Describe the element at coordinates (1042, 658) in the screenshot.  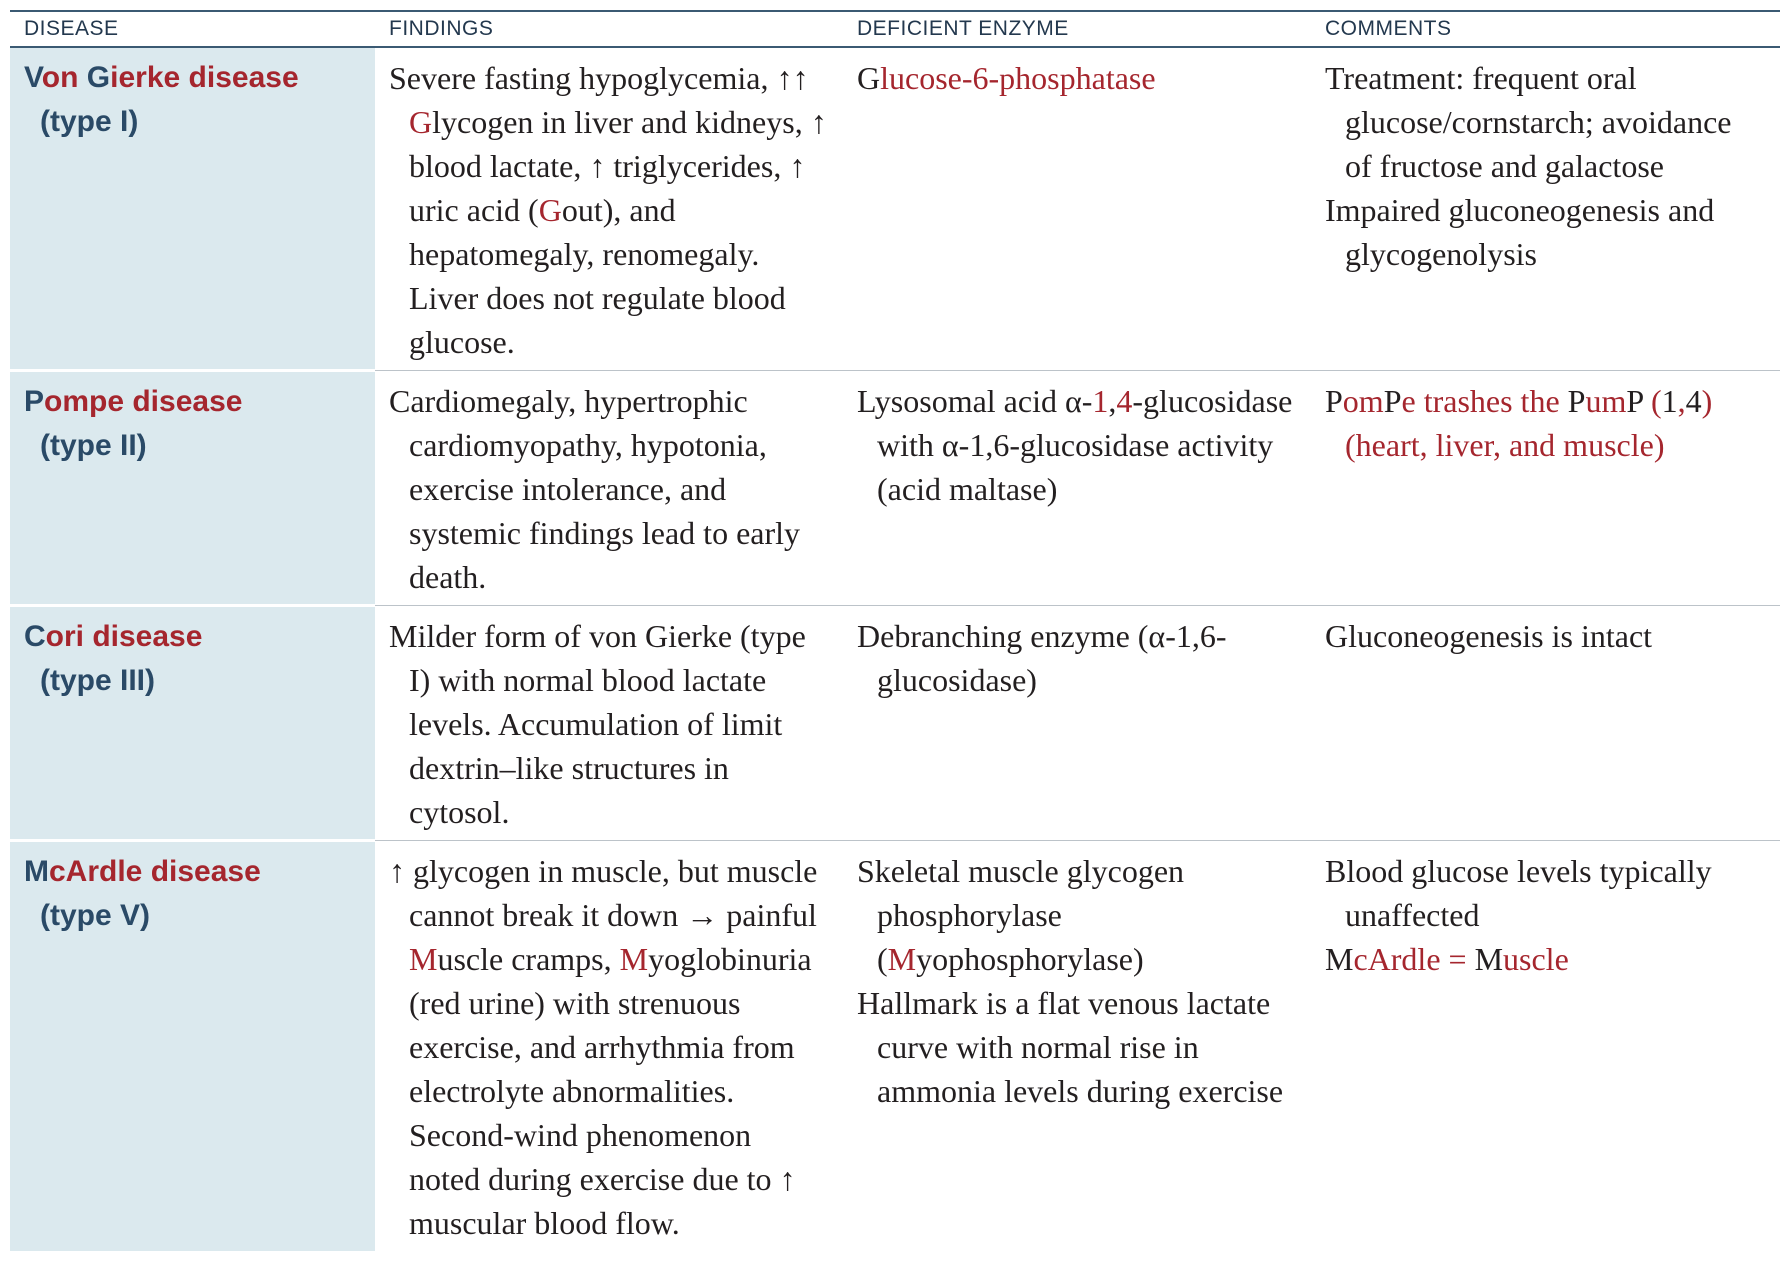
I see `cell-entry: Debranching enzyme (α-1,6-glucosidase)` at that location.